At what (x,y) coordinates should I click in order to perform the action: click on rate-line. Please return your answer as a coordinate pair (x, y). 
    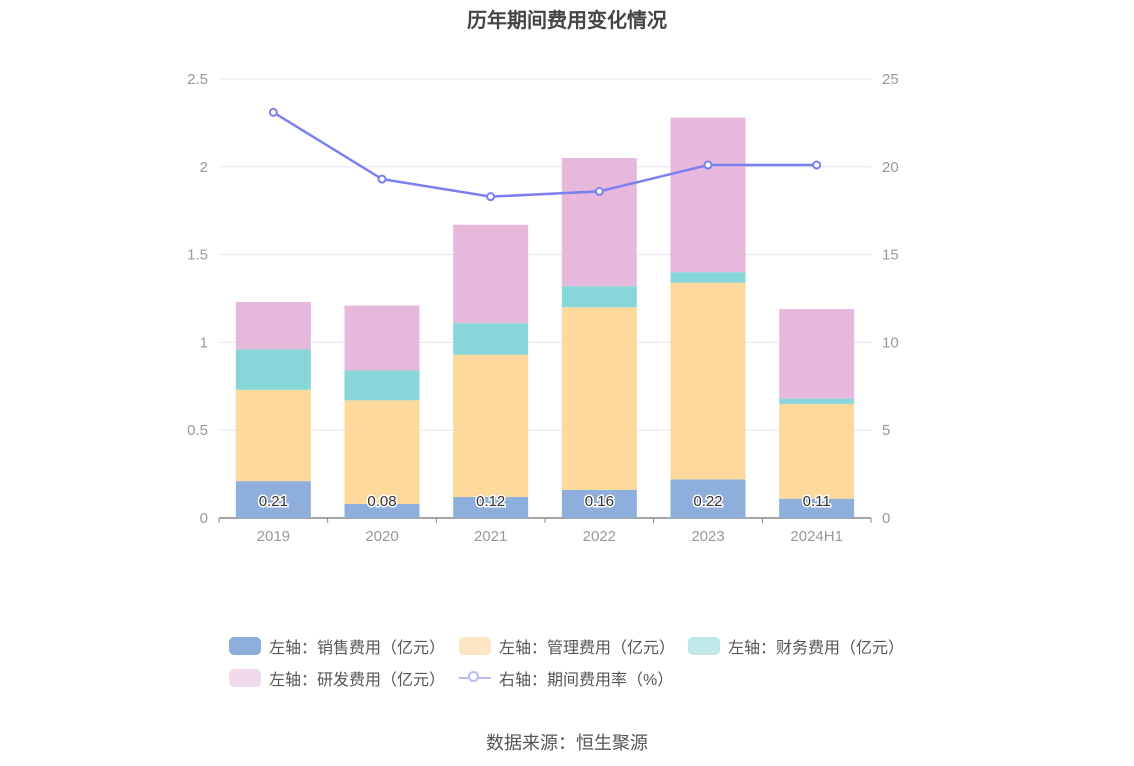
    Looking at the image, I should click on (545, 154).